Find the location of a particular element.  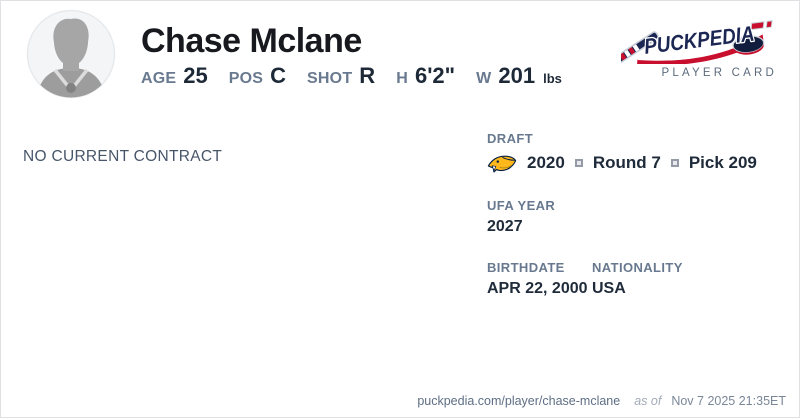

stat-shot-label: SHOT is located at coordinates (330, 79).